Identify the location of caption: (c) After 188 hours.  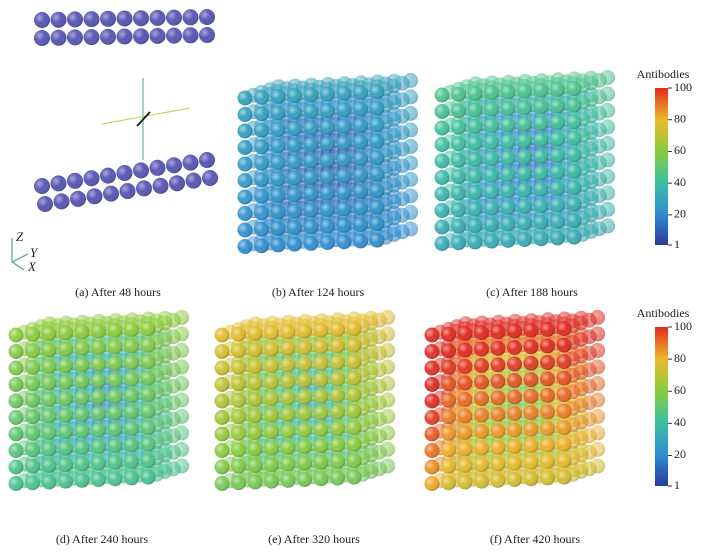
(532, 292).